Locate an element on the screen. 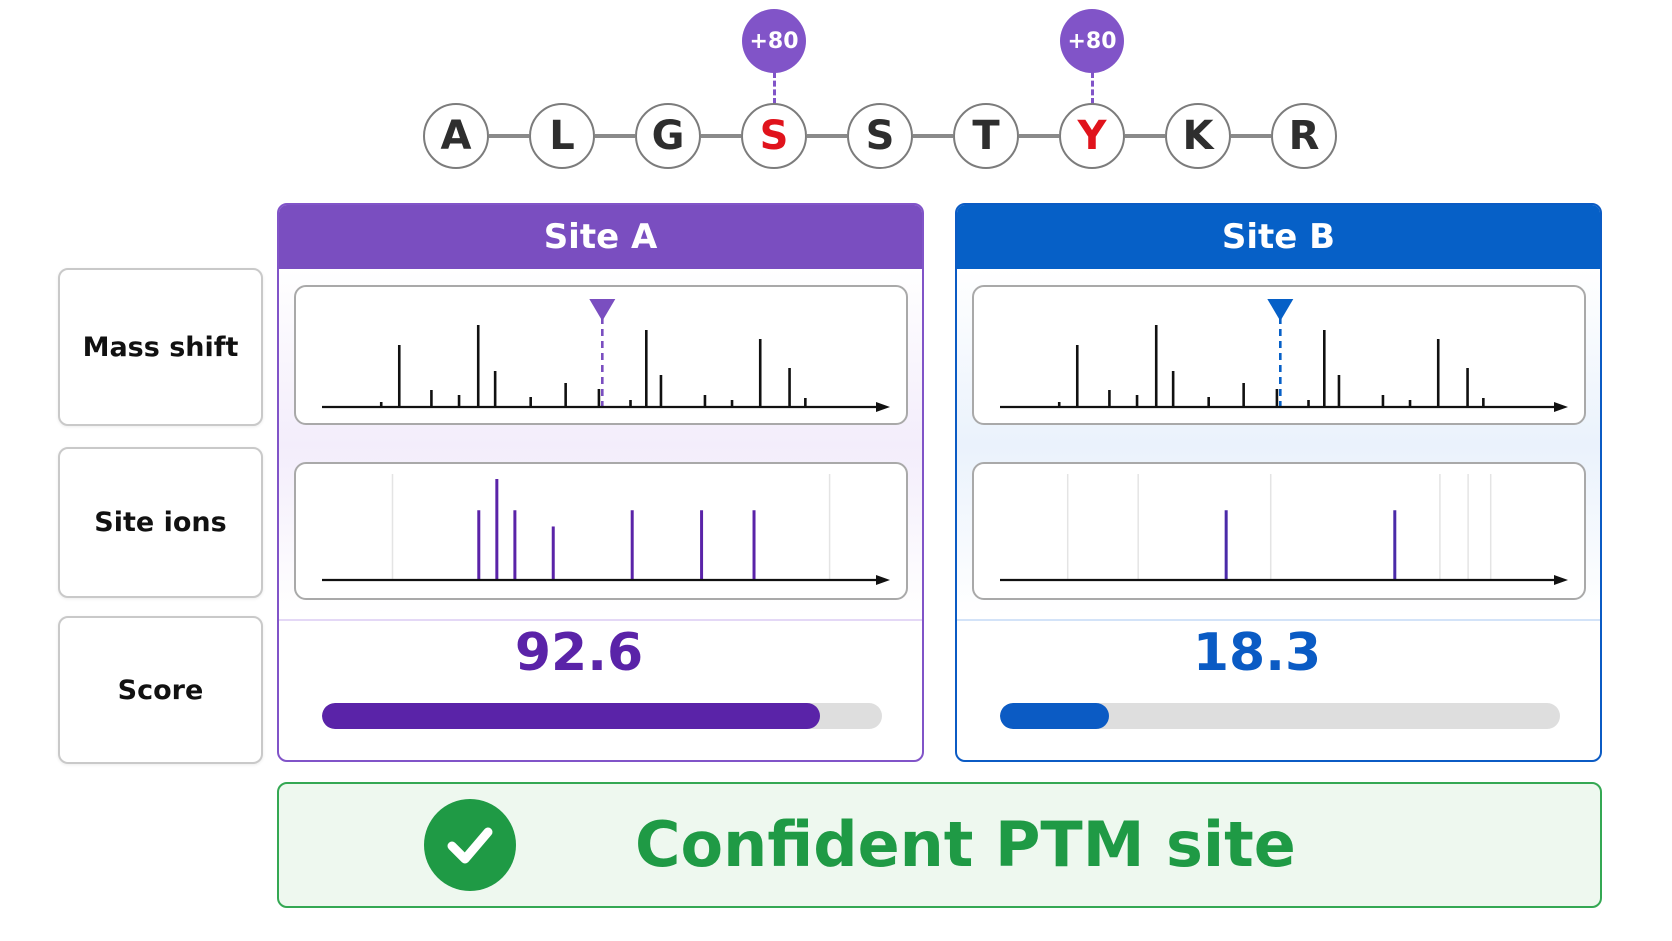  residue-s-4: S is located at coordinates (774, 136).